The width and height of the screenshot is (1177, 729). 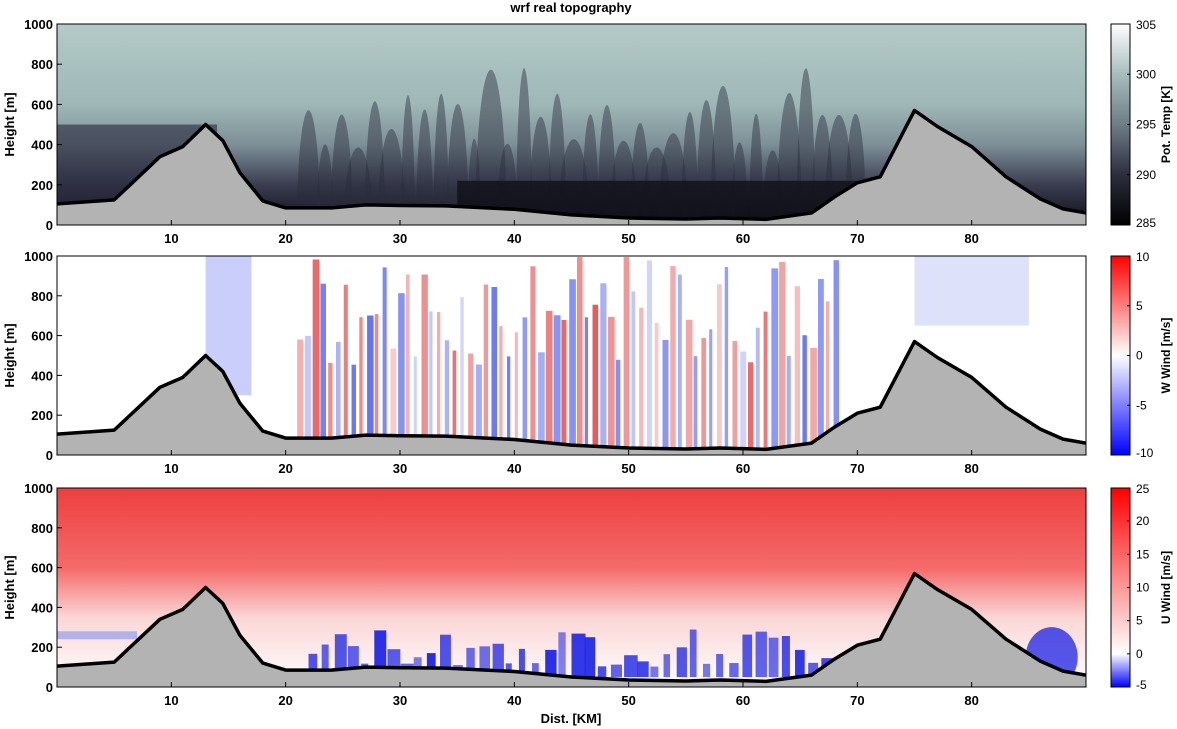 What do you see at coordinates (743, 468) in the screenshot?
I see `x-tick-label: 60` at bounding box center [743, 468].